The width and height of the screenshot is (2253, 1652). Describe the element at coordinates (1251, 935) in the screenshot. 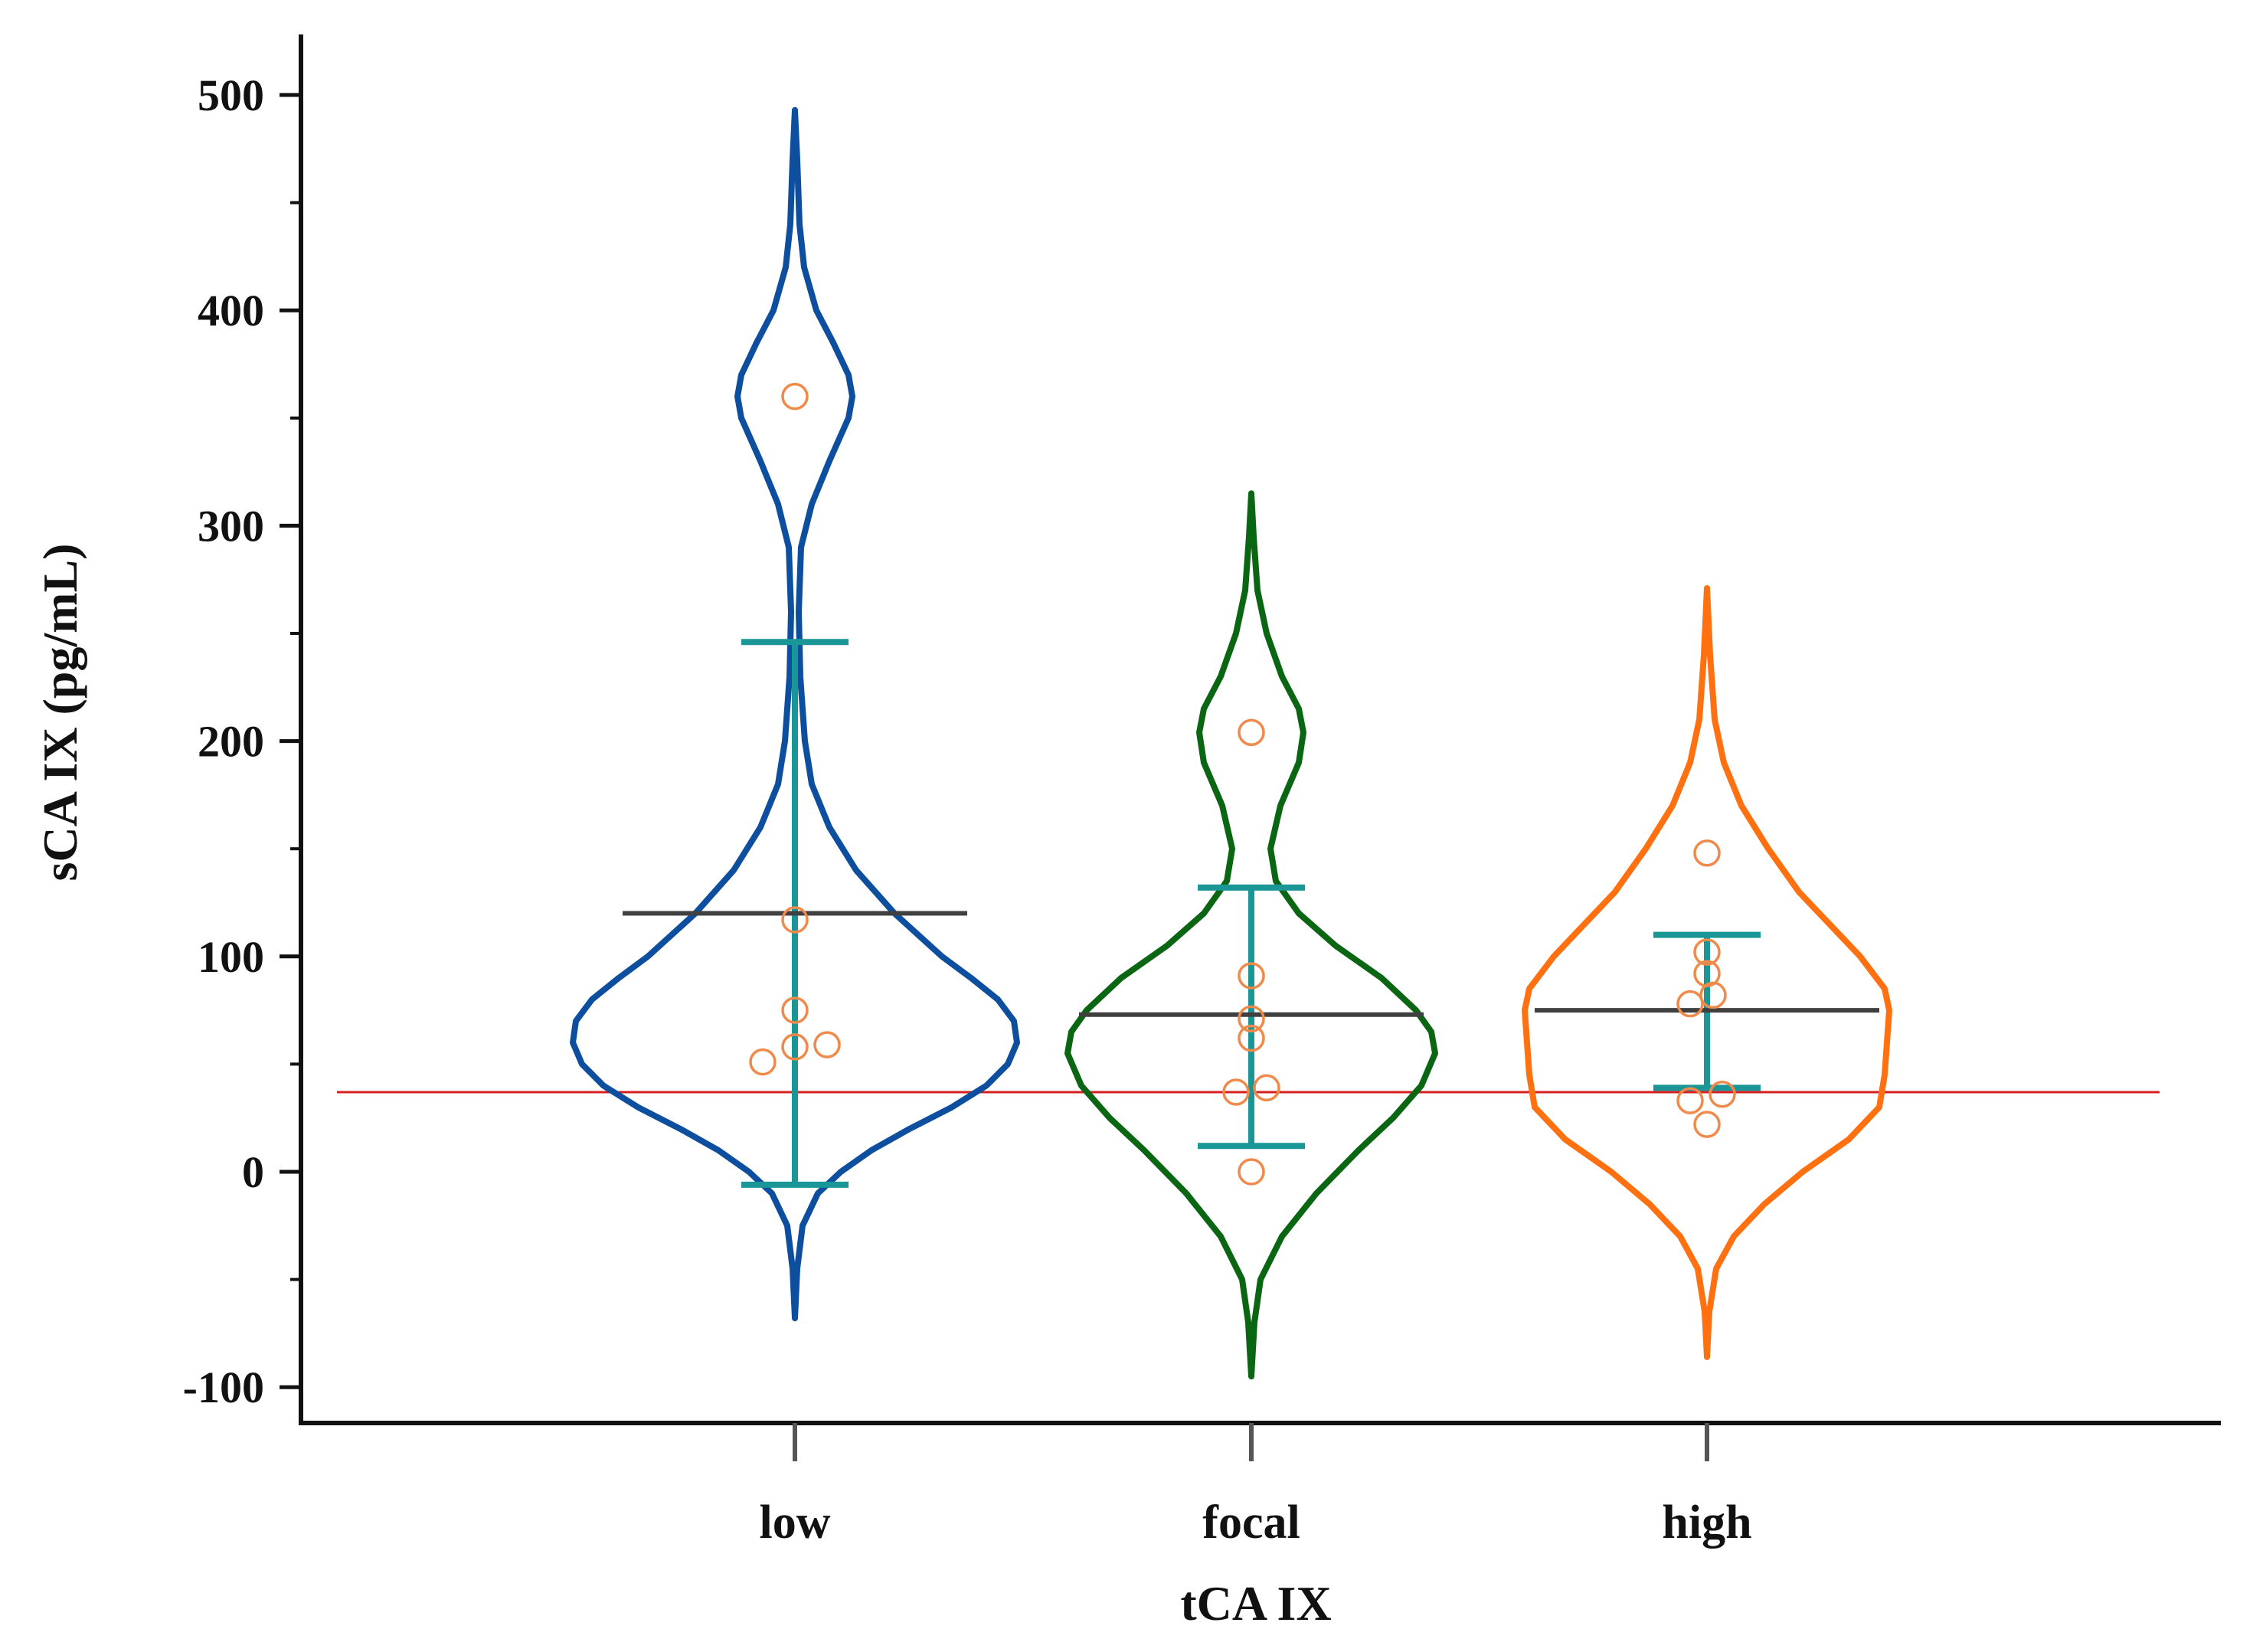

I see `violin-focal` at that location.